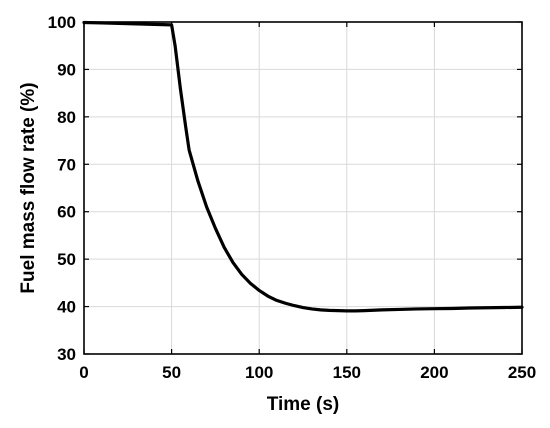  What do you see at coordinates (66, 212) in the screenshot?
I see `y-tick-label: 60` at bounding box center [66, 212].